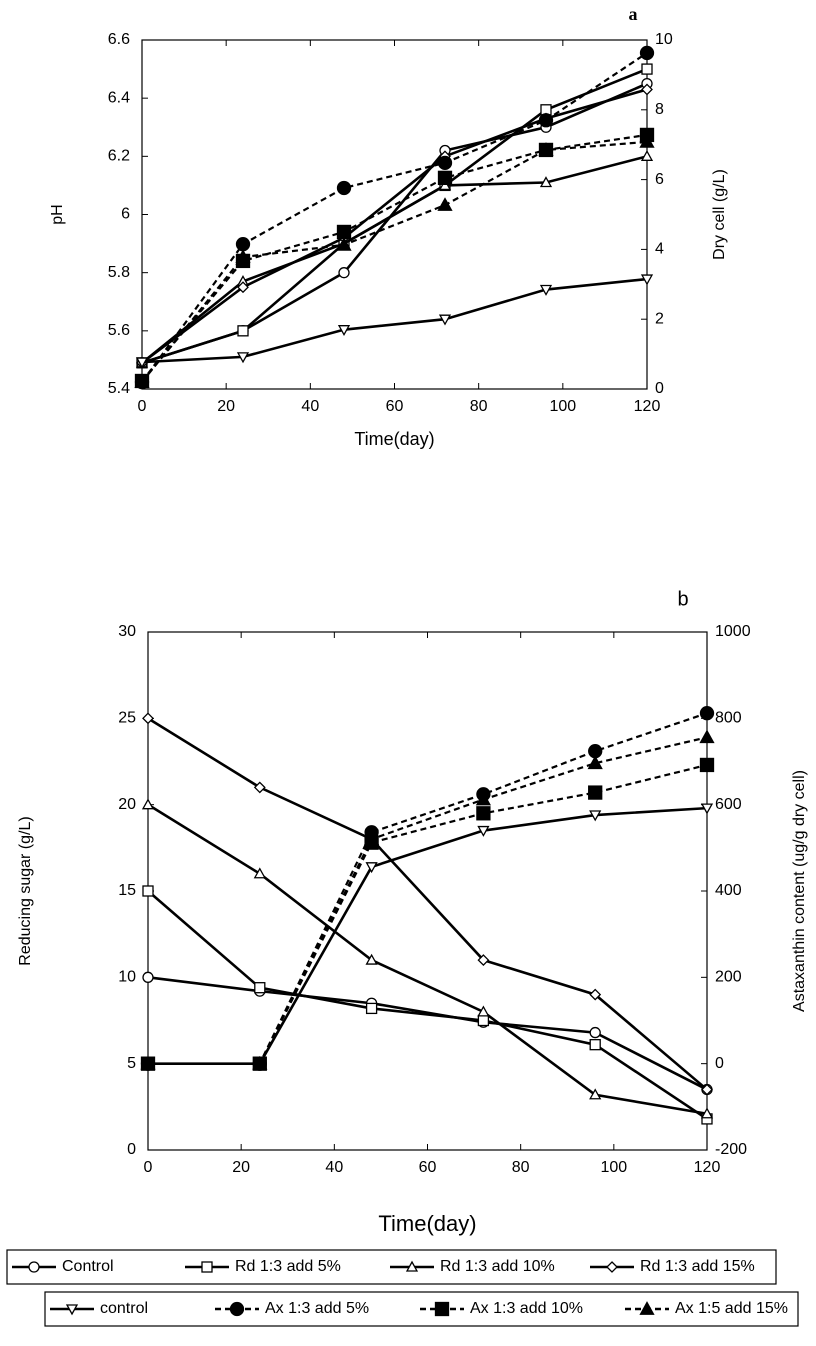 The width and height of the screenshot is (816, 1346). Describe the element at coordinates (127, 890) in the screenshot. I see `y-tick-label: 15` at that location.